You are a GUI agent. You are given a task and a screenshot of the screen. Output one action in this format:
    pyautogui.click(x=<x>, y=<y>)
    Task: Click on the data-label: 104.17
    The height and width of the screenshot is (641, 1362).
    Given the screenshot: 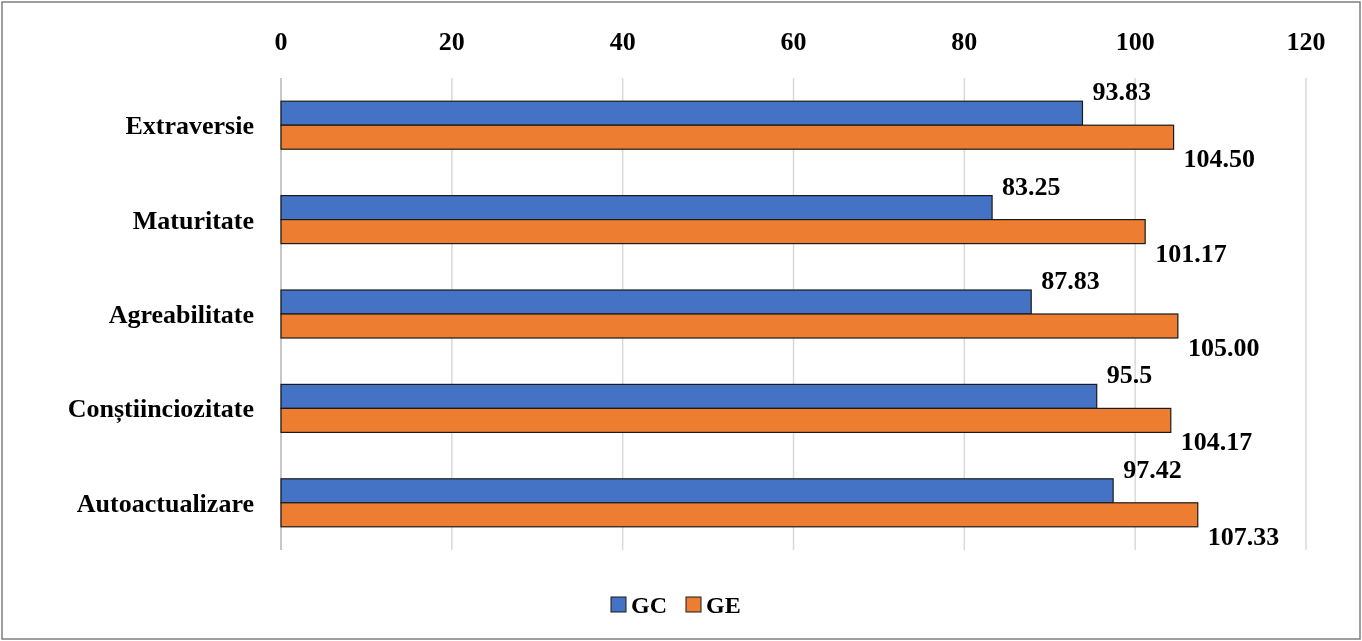 What is the action you would take?
    pyautogui.click(x=1216, y=442)
    